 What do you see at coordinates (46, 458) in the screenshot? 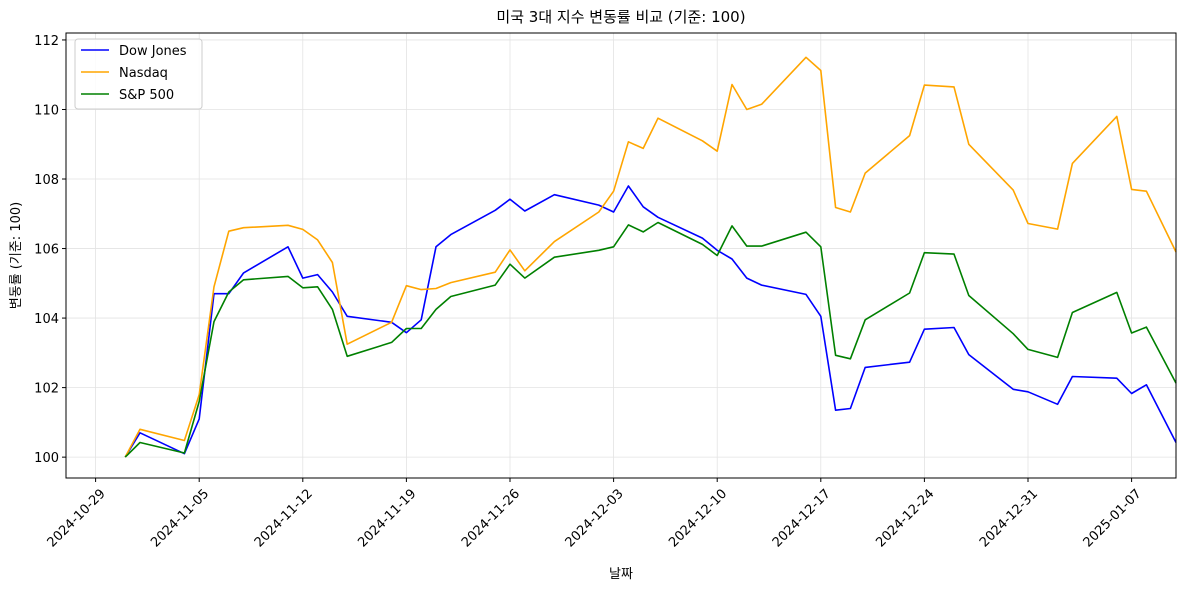
I see `y-tick-label: 100` at bounding box center [46, 458].